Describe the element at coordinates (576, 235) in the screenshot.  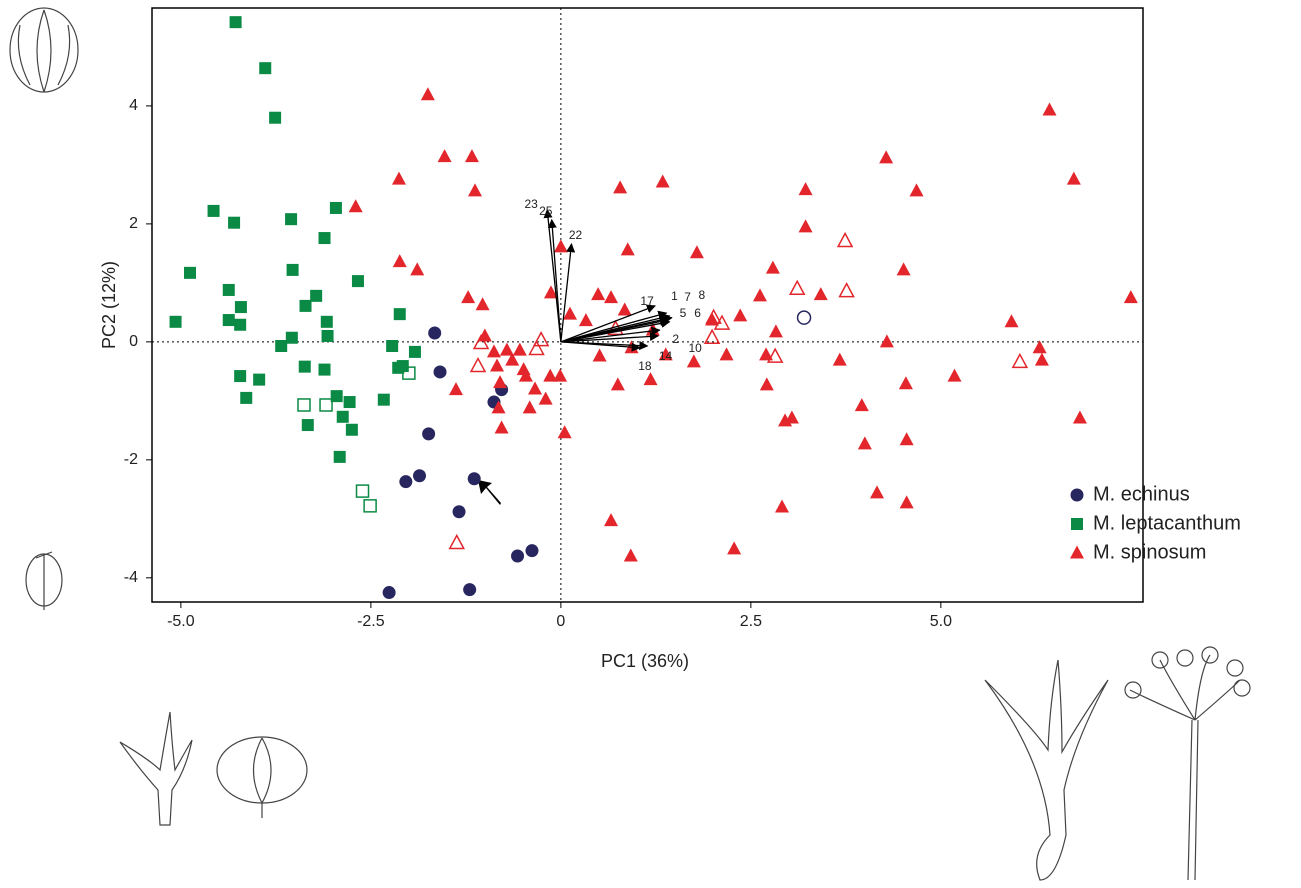
I see `loading-label: 22` at that location.